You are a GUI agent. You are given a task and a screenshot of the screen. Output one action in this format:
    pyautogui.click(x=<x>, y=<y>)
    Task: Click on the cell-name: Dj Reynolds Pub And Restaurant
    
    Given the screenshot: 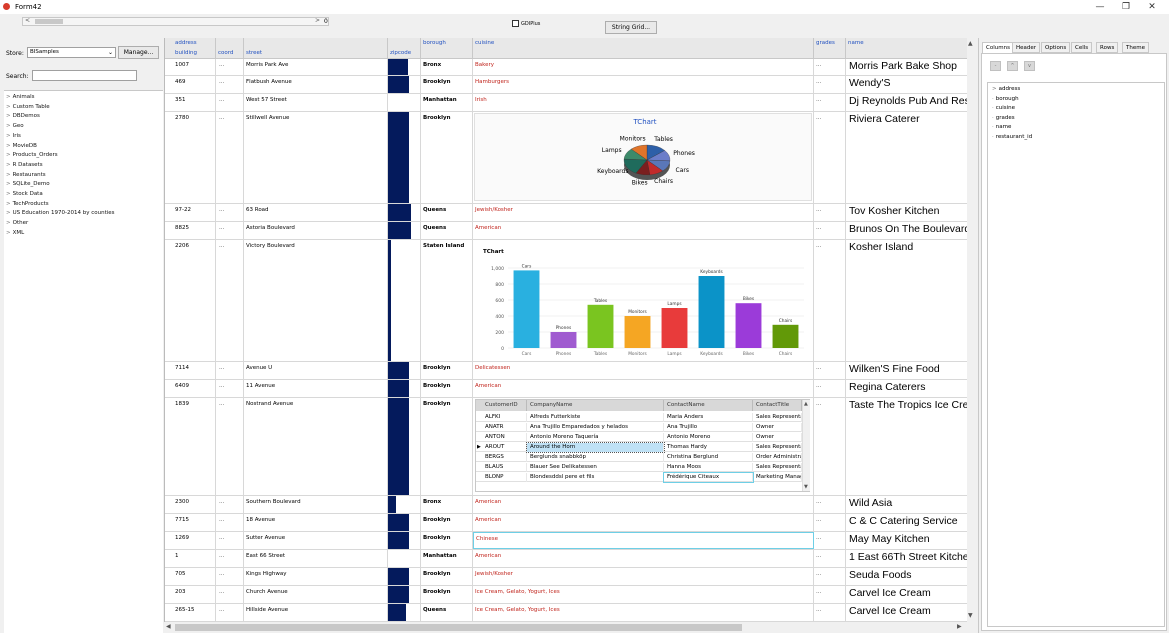 What is the action you would take?
    pyautogui.click(x=908, y=101)
    